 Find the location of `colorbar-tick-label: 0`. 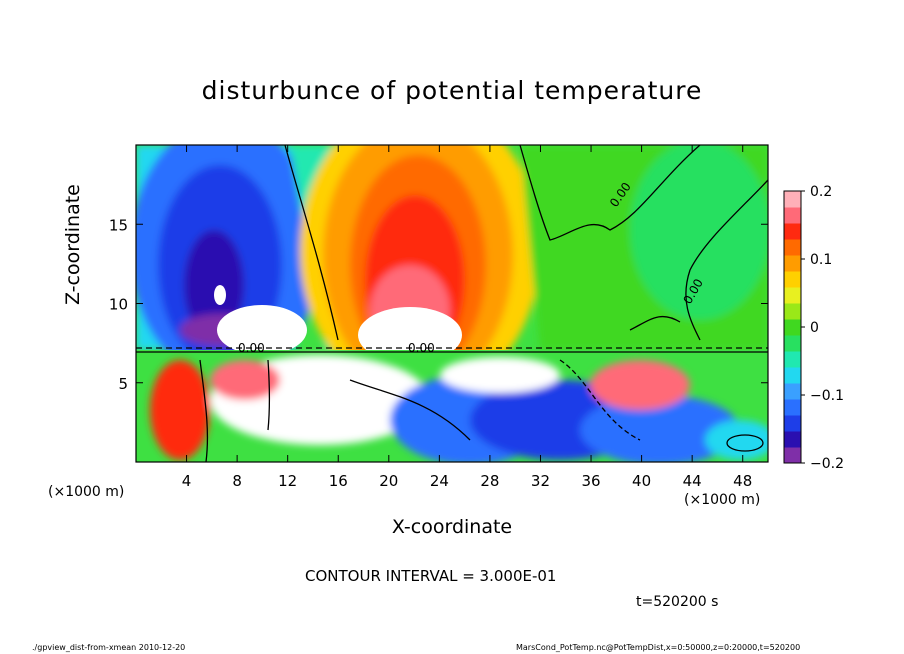

colorbar-tick-label: 0 is located at coordinates (814, 328).